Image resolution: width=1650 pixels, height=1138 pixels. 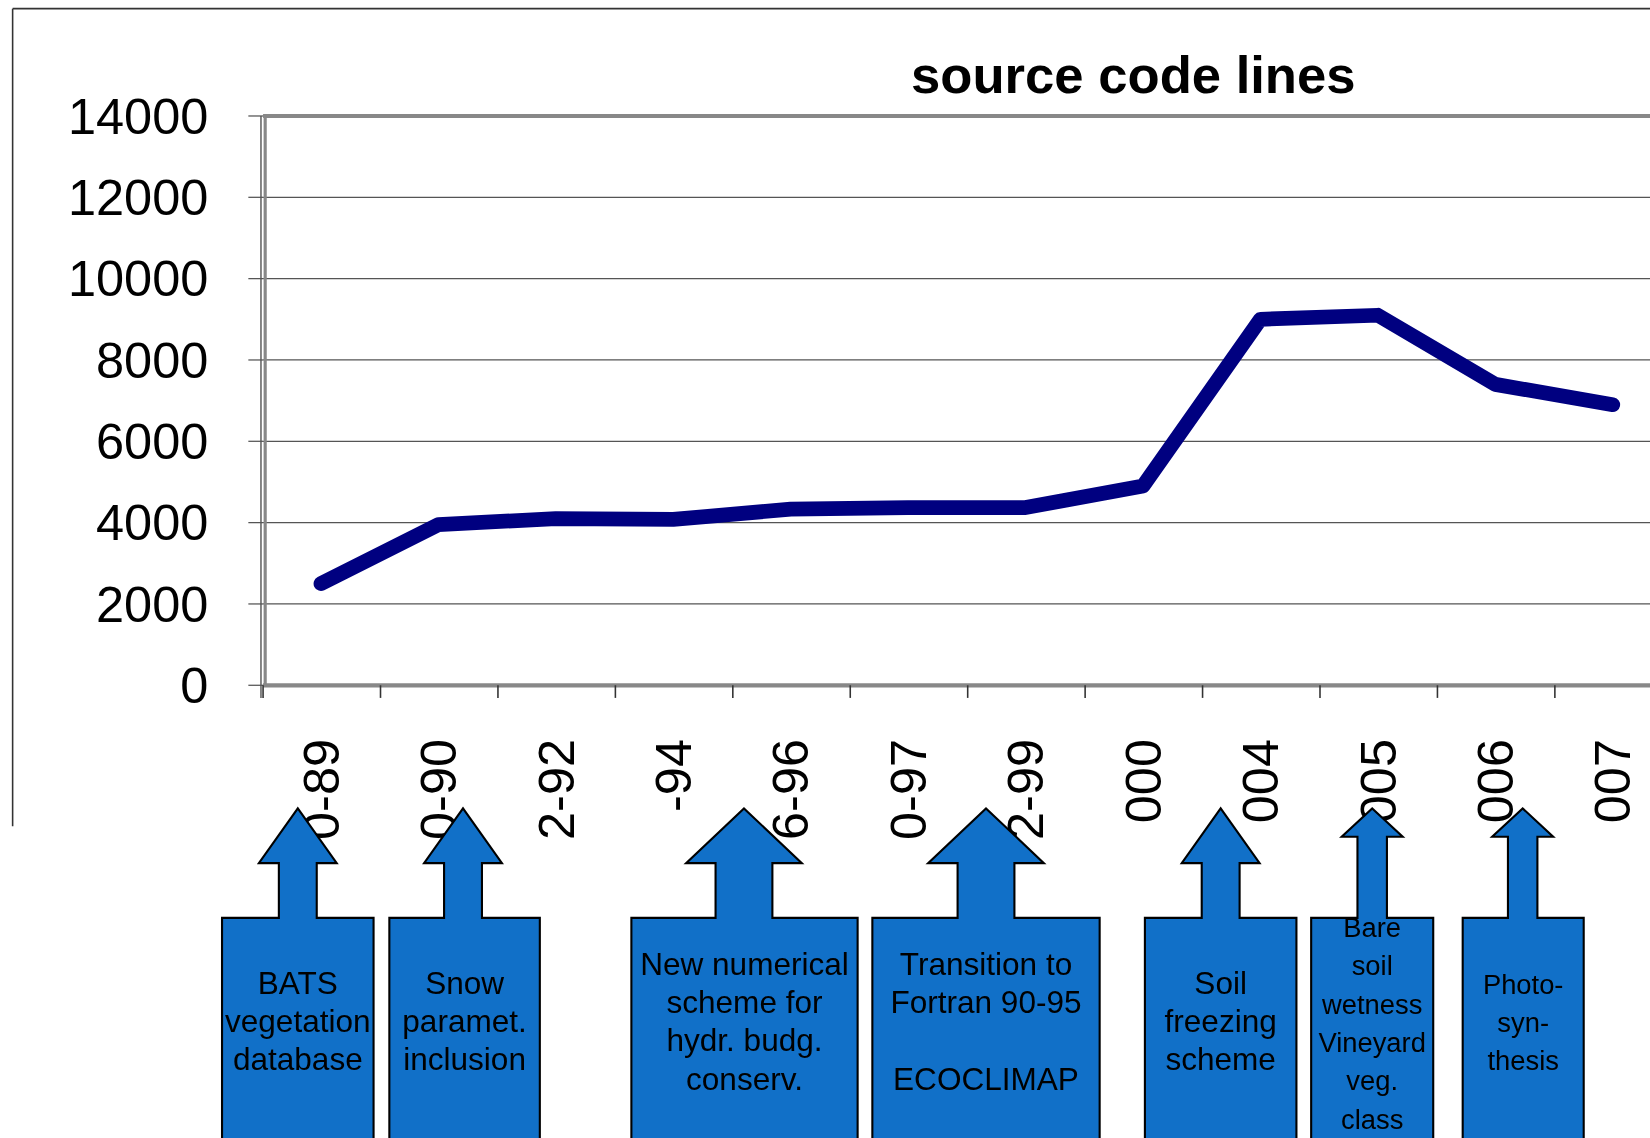 What do you see at coordinates (1026, 789) in the screenshot?
I see `x-tick-label: 2-99` at bounding box center [1026, 789].